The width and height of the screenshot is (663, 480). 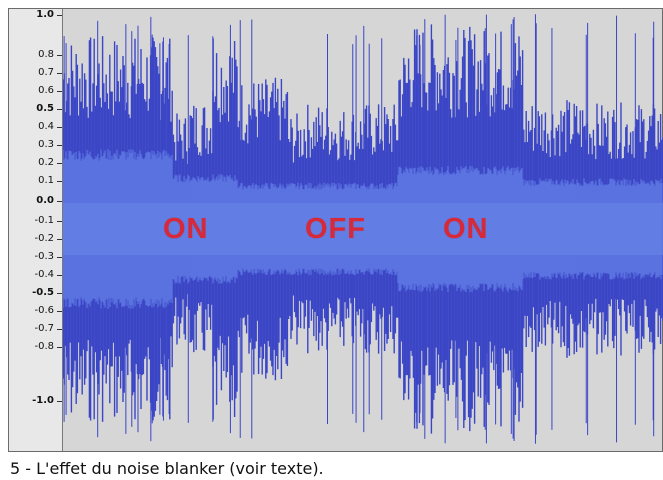 I want to click on ruler-tick-label: -0.5, so click(x=43, y=292).